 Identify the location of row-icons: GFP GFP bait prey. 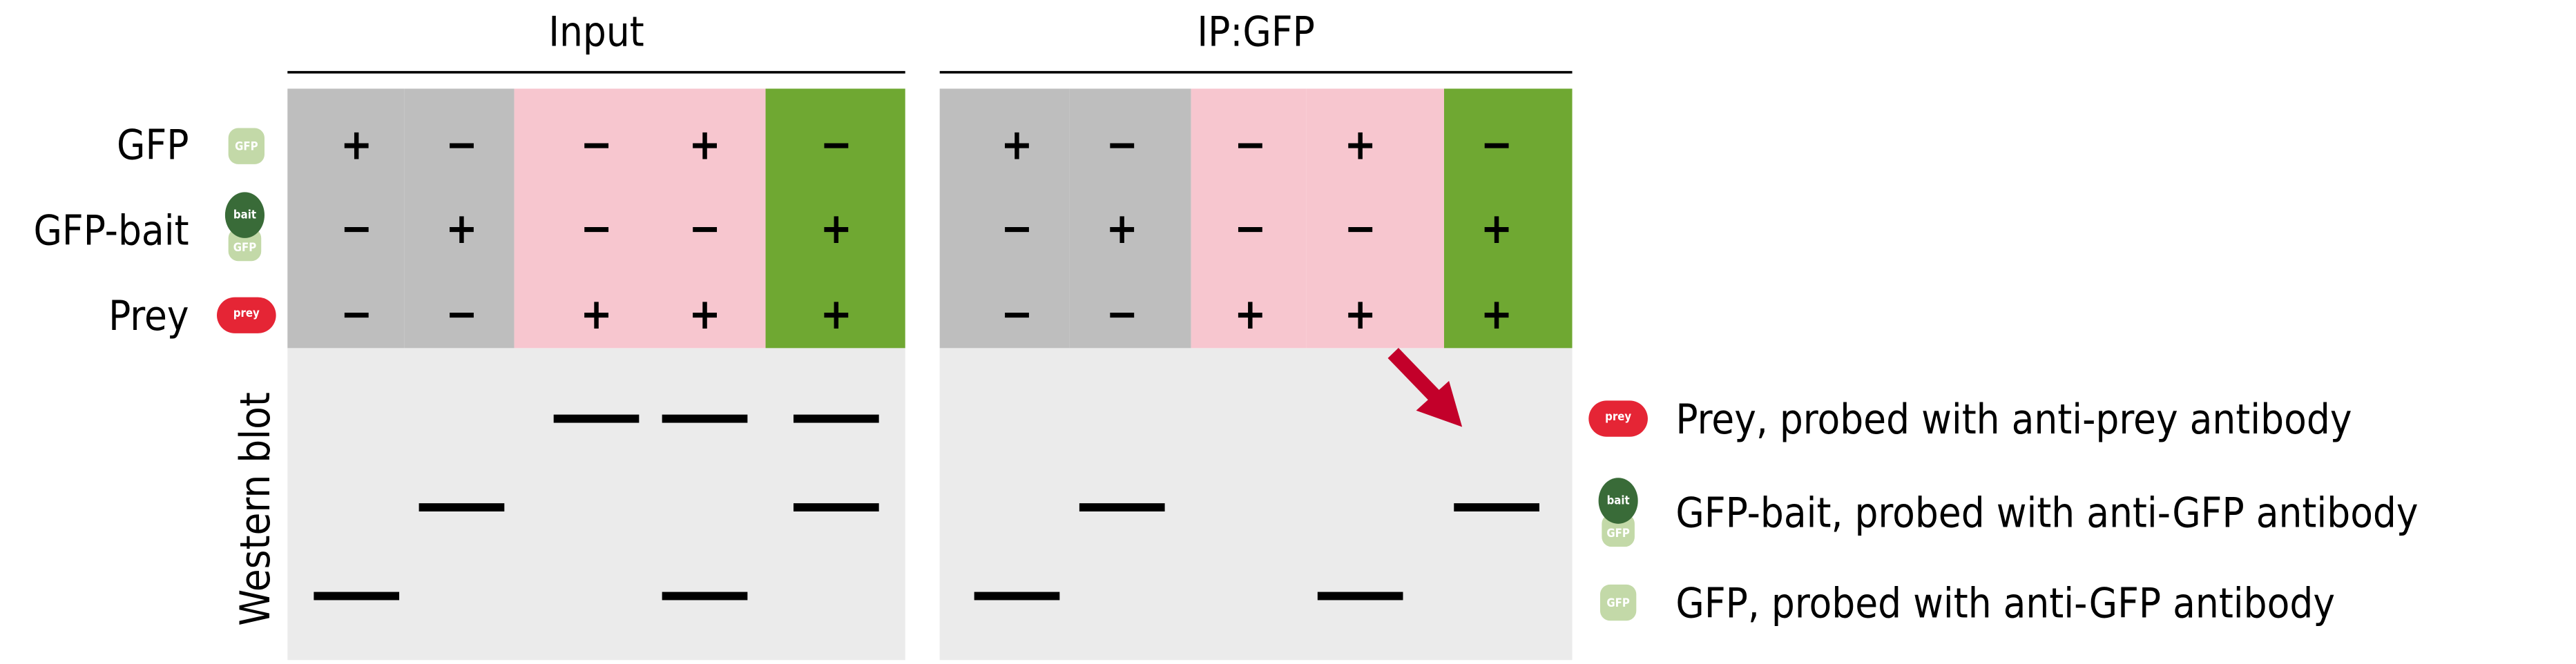
(246, 231).